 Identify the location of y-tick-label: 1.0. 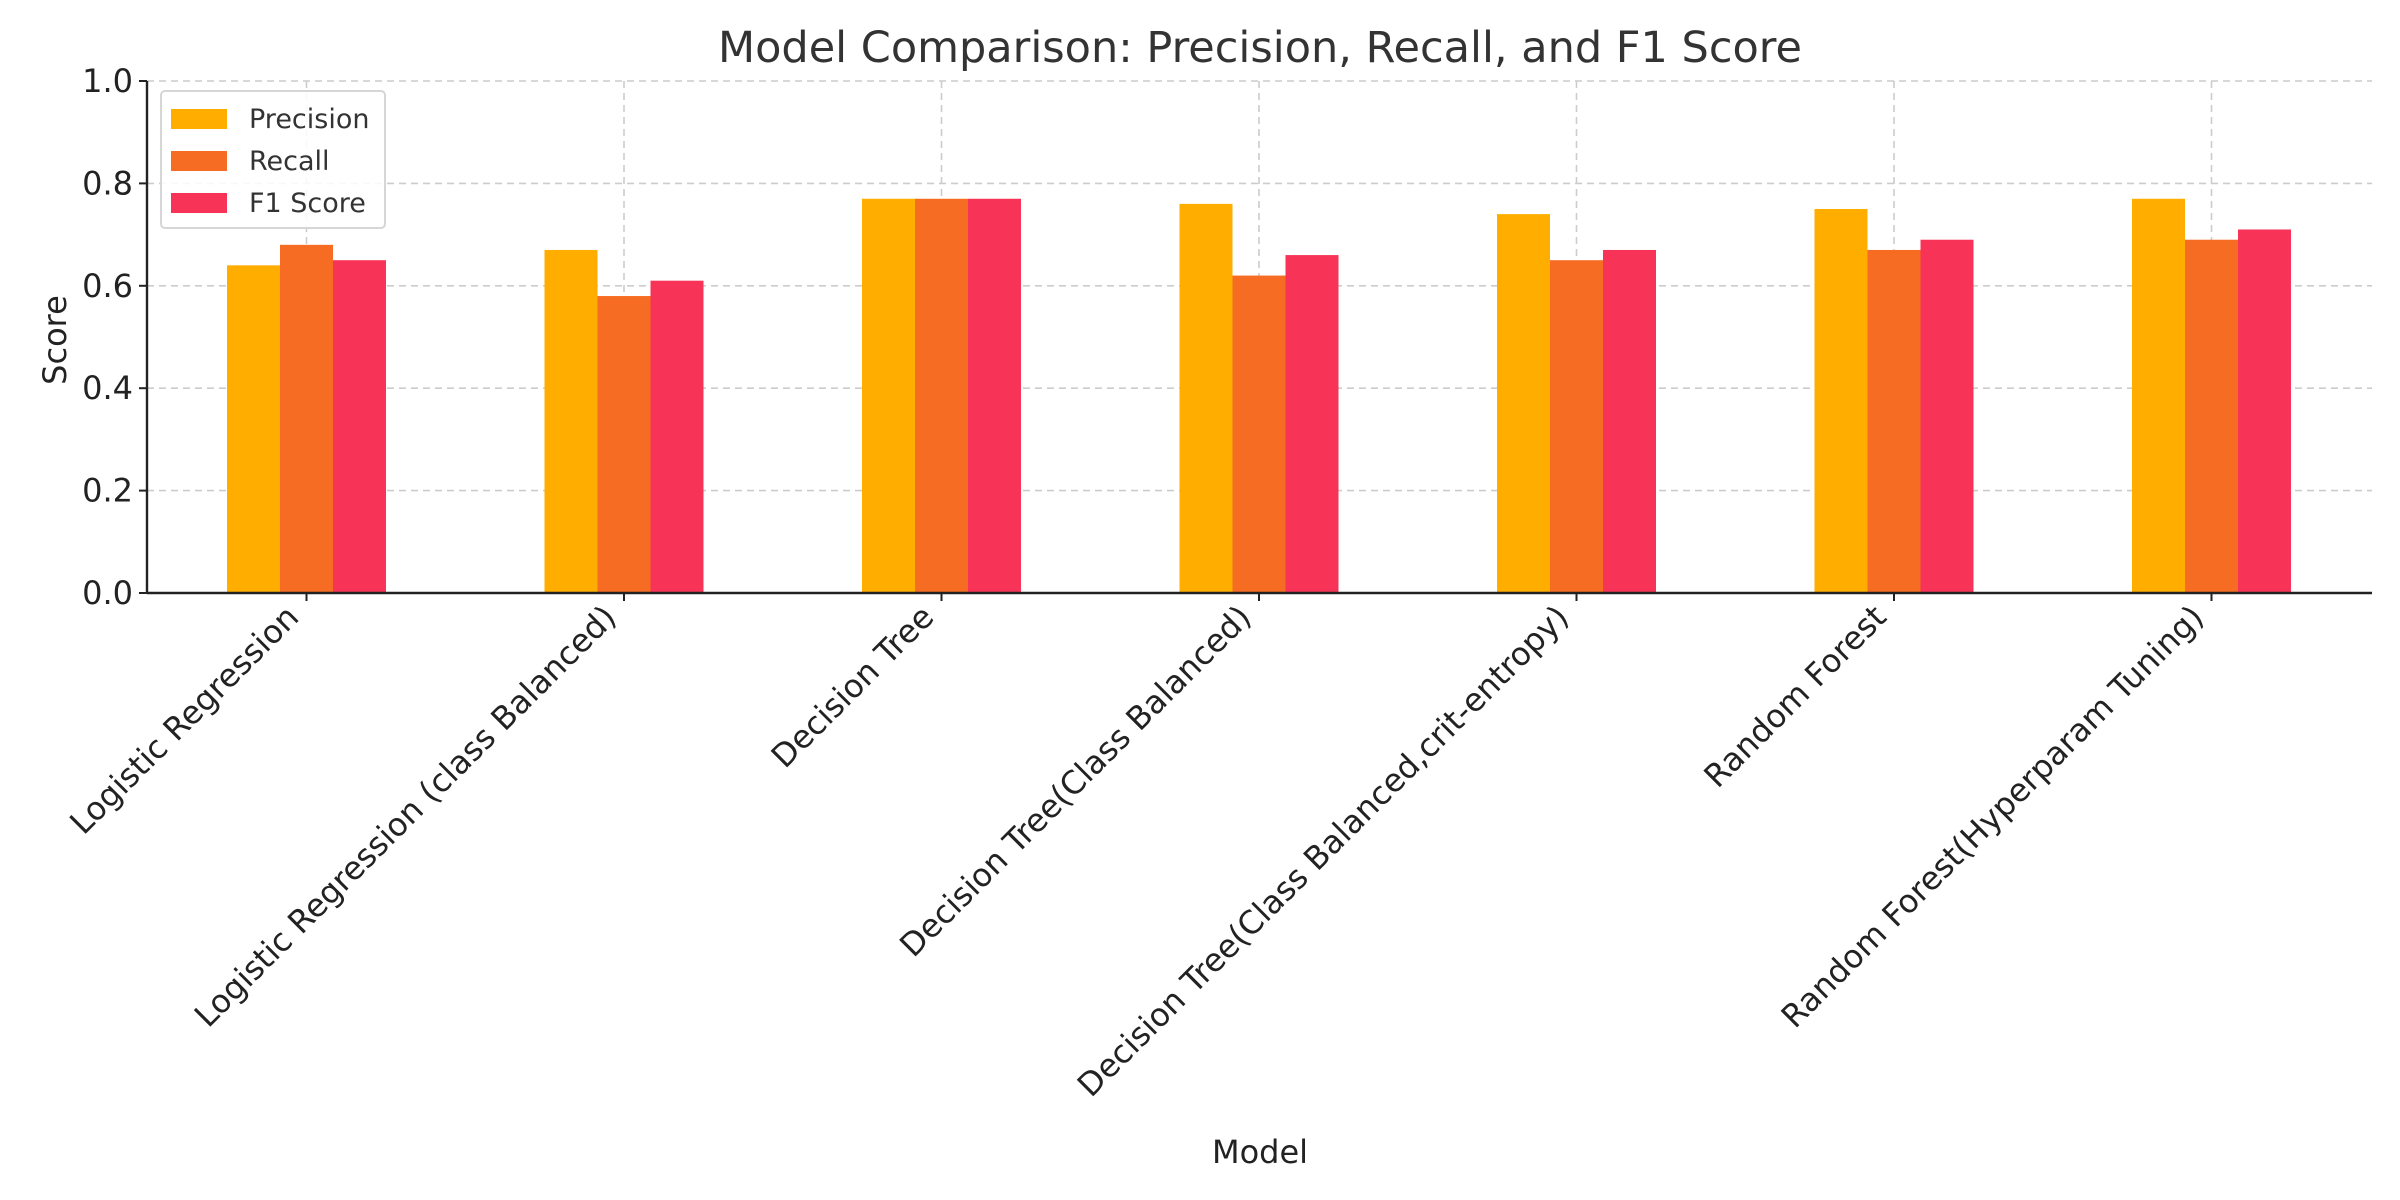
(107, 81).